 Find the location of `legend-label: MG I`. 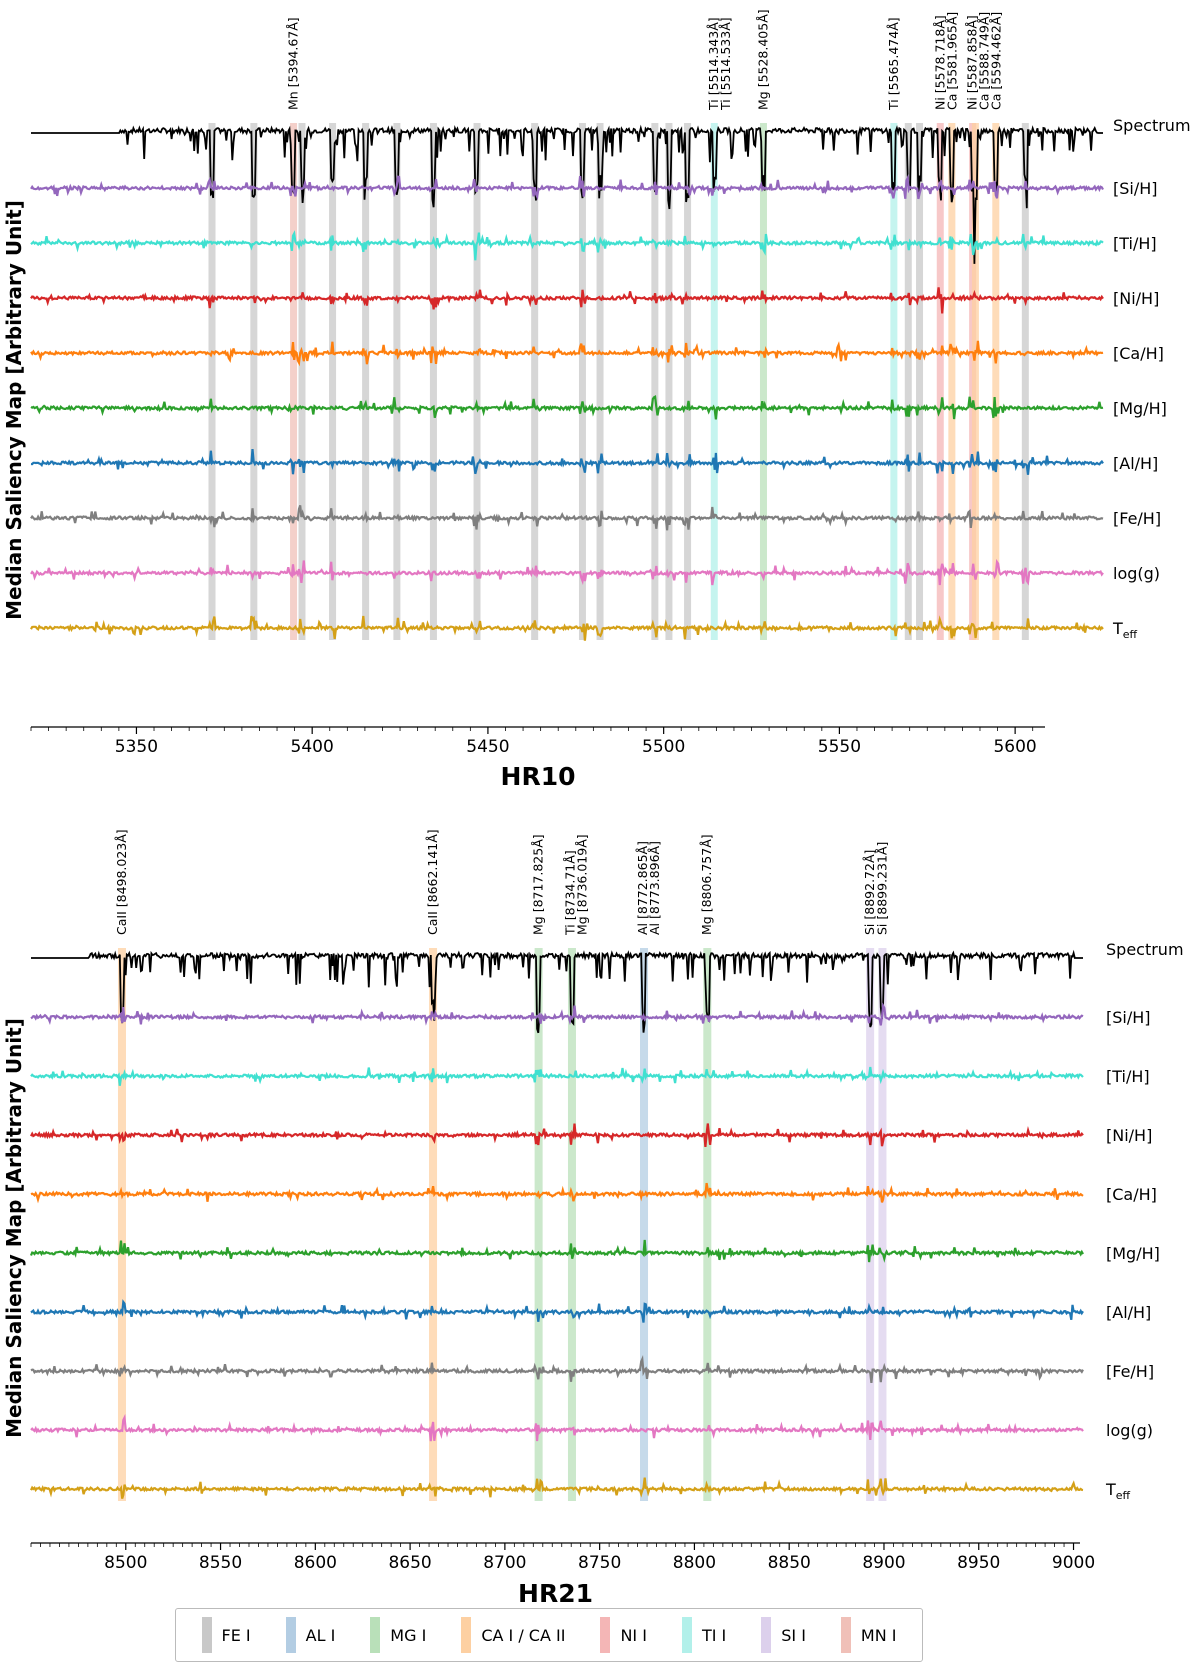

legend-label: MG I is located at coordinates (408, 1635).